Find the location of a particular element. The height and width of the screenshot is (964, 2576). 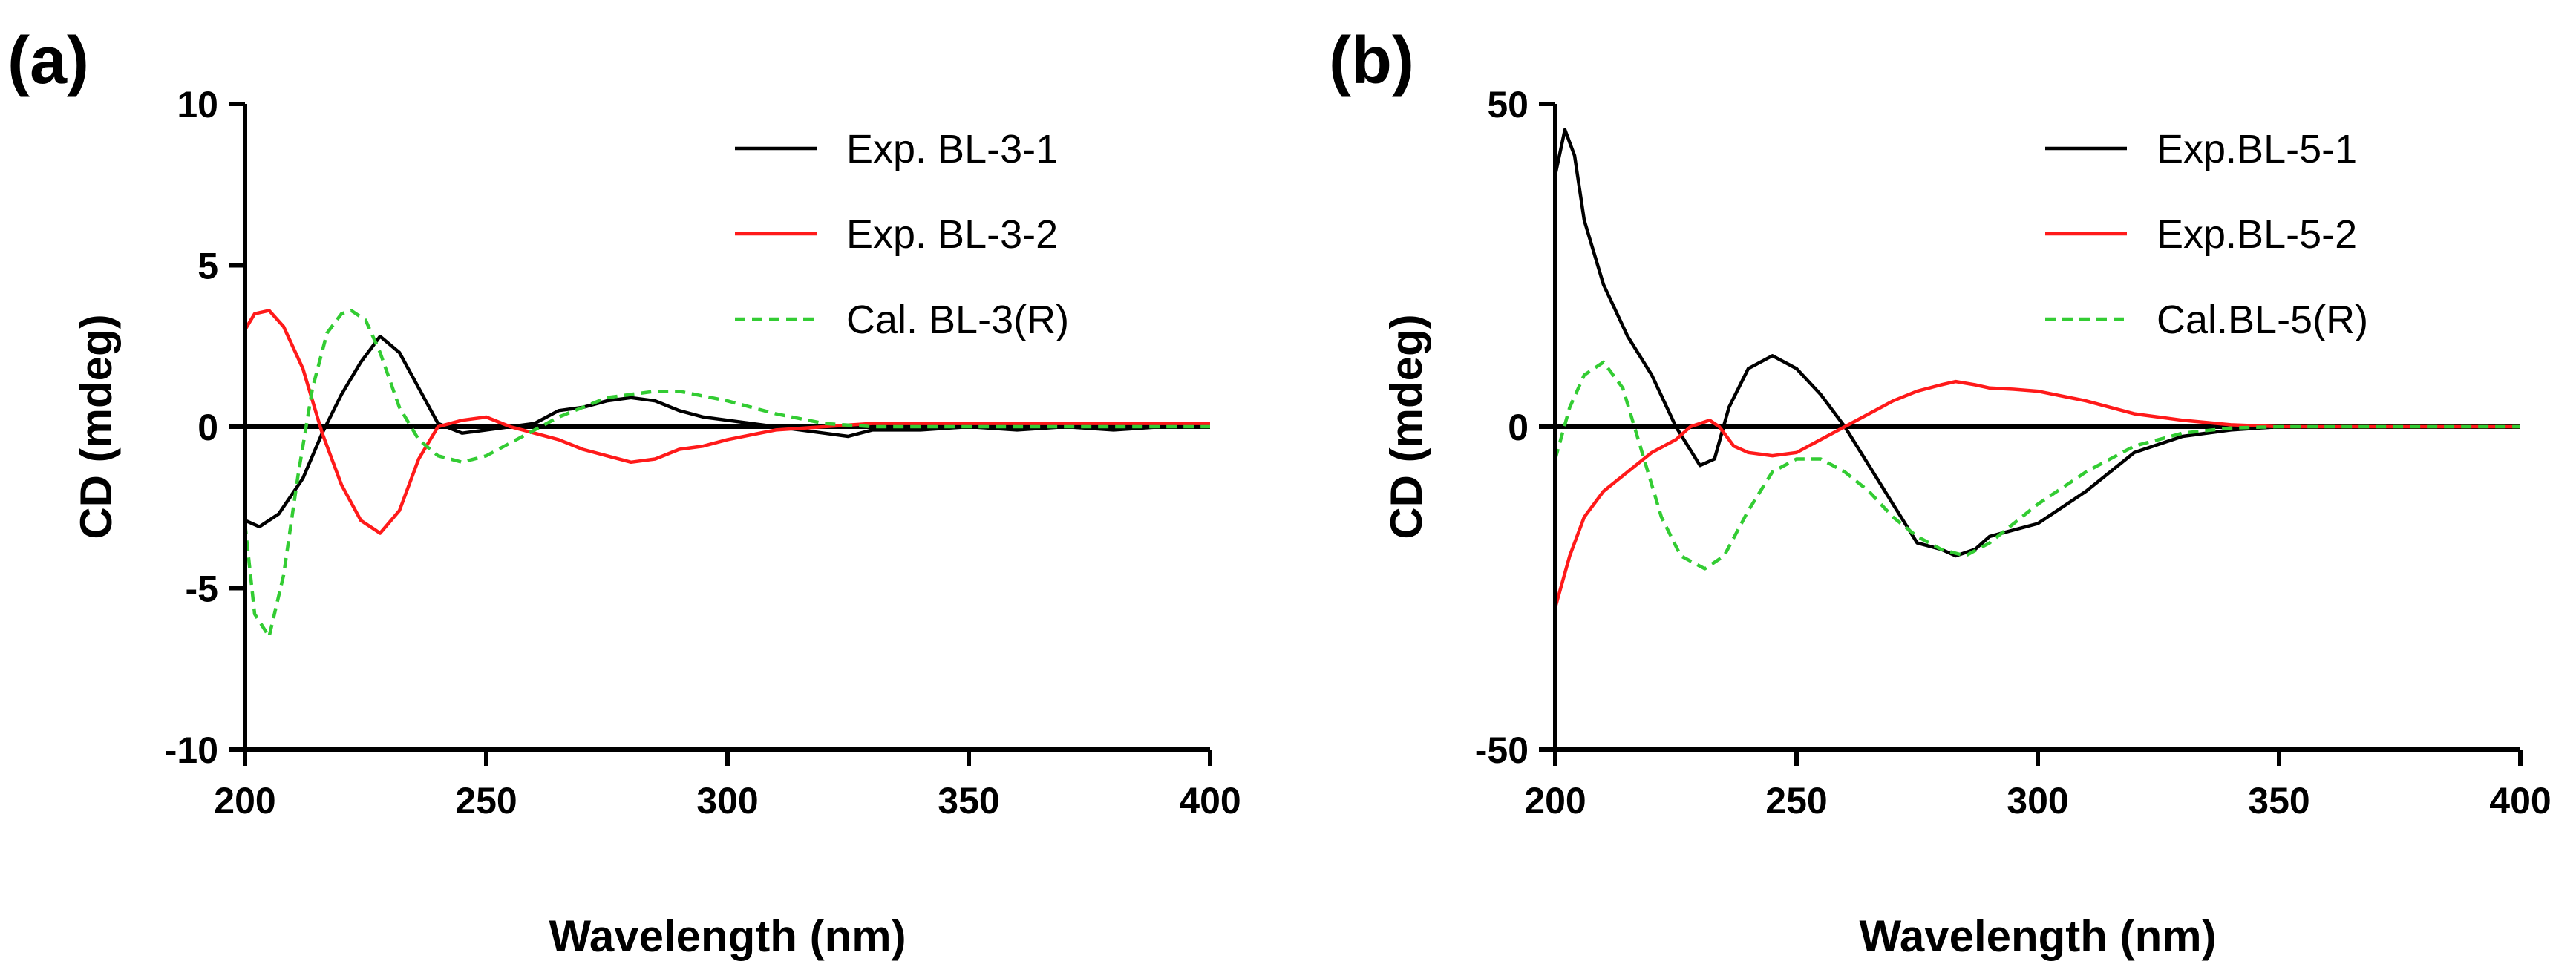

panel-b-x-tick-label: 200 is located at coordinates (1555, 801).